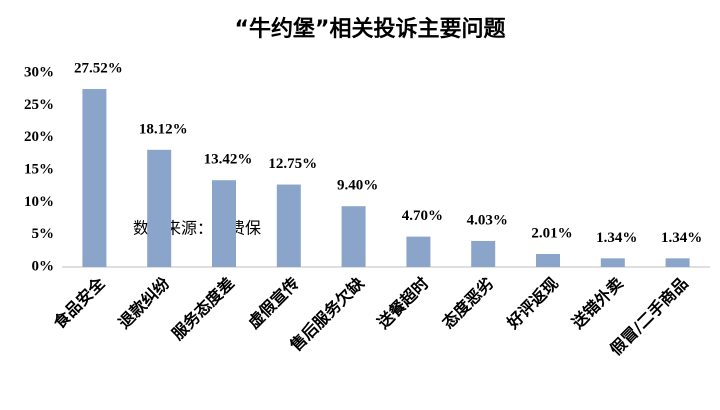 Image resolution: width=720 pixels, height=410 pixels. I want to click on x-tick-label: 食品安全, so click(79, 303).